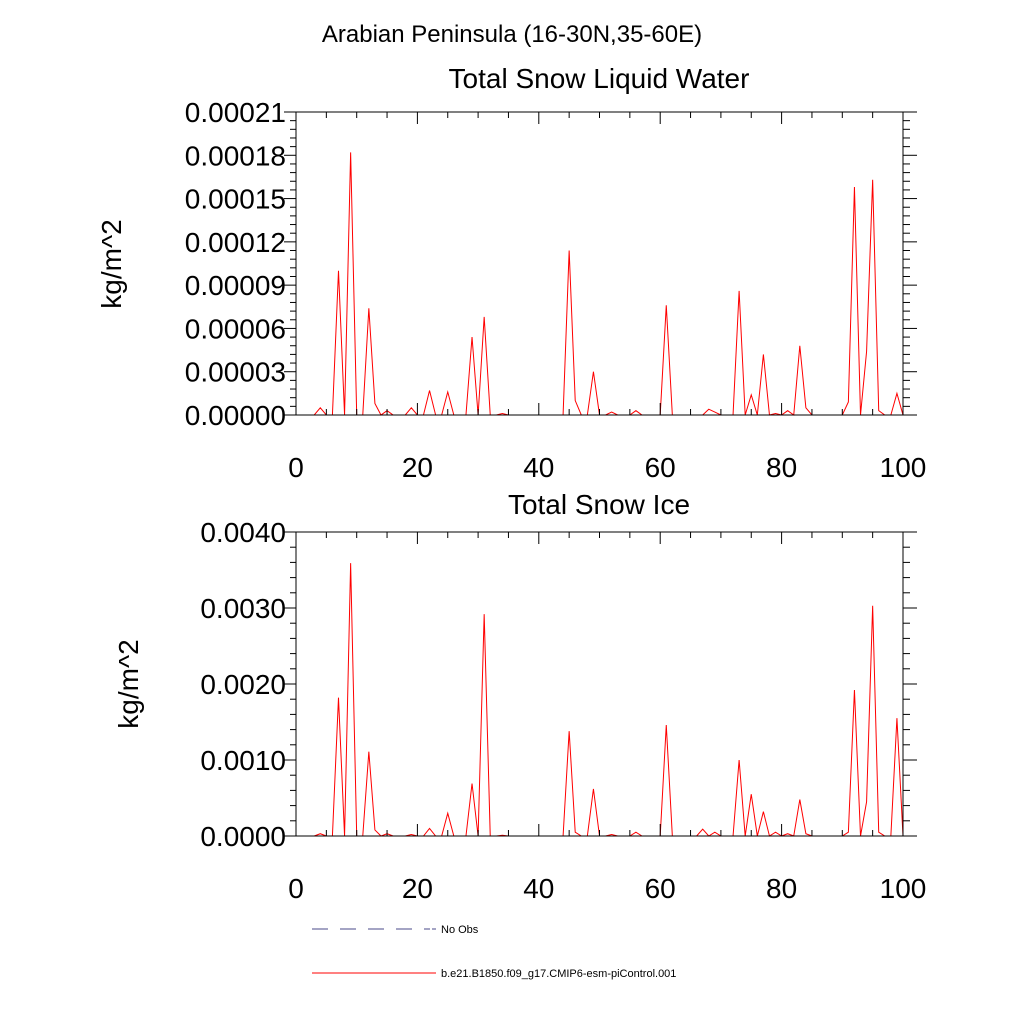 This screenshot has width=1024, height=1024. I want to click on y-tick-label: 0.00018, so click(235, 155).